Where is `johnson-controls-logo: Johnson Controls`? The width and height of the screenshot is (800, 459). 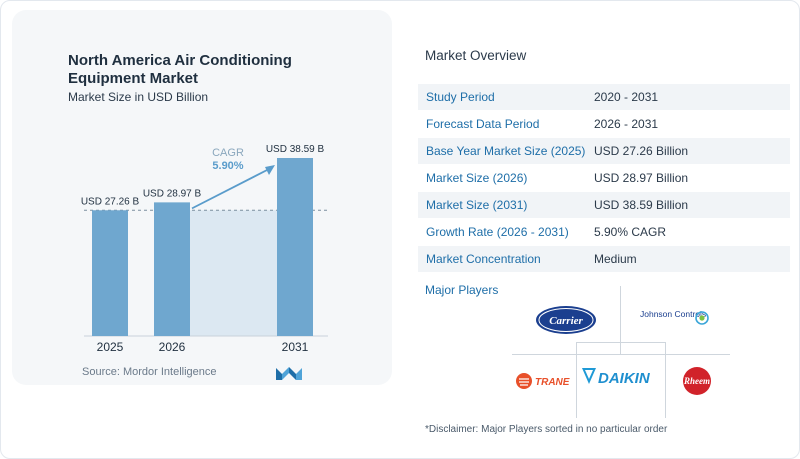
johnson-controls-logo: Johnson Controls is located at coordinates (674, 317).